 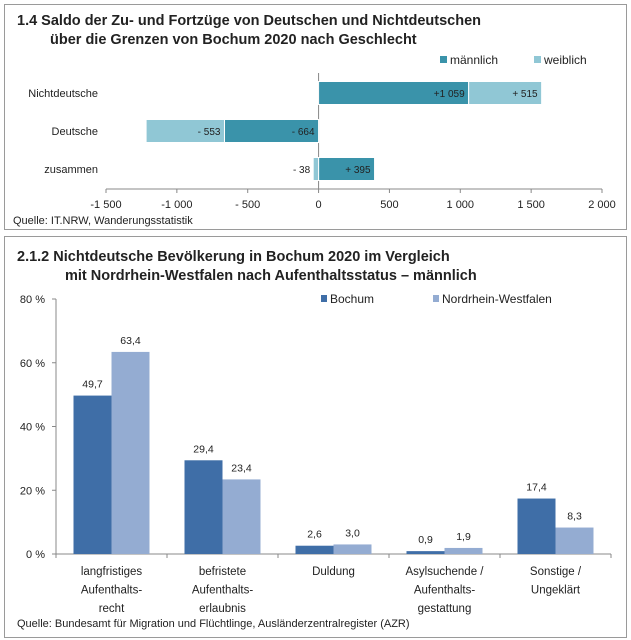 What do you see at coordinates (176, 205) in the screenshot?
I see `x-tick-label: -1 000` at bounding box center [176, 205].